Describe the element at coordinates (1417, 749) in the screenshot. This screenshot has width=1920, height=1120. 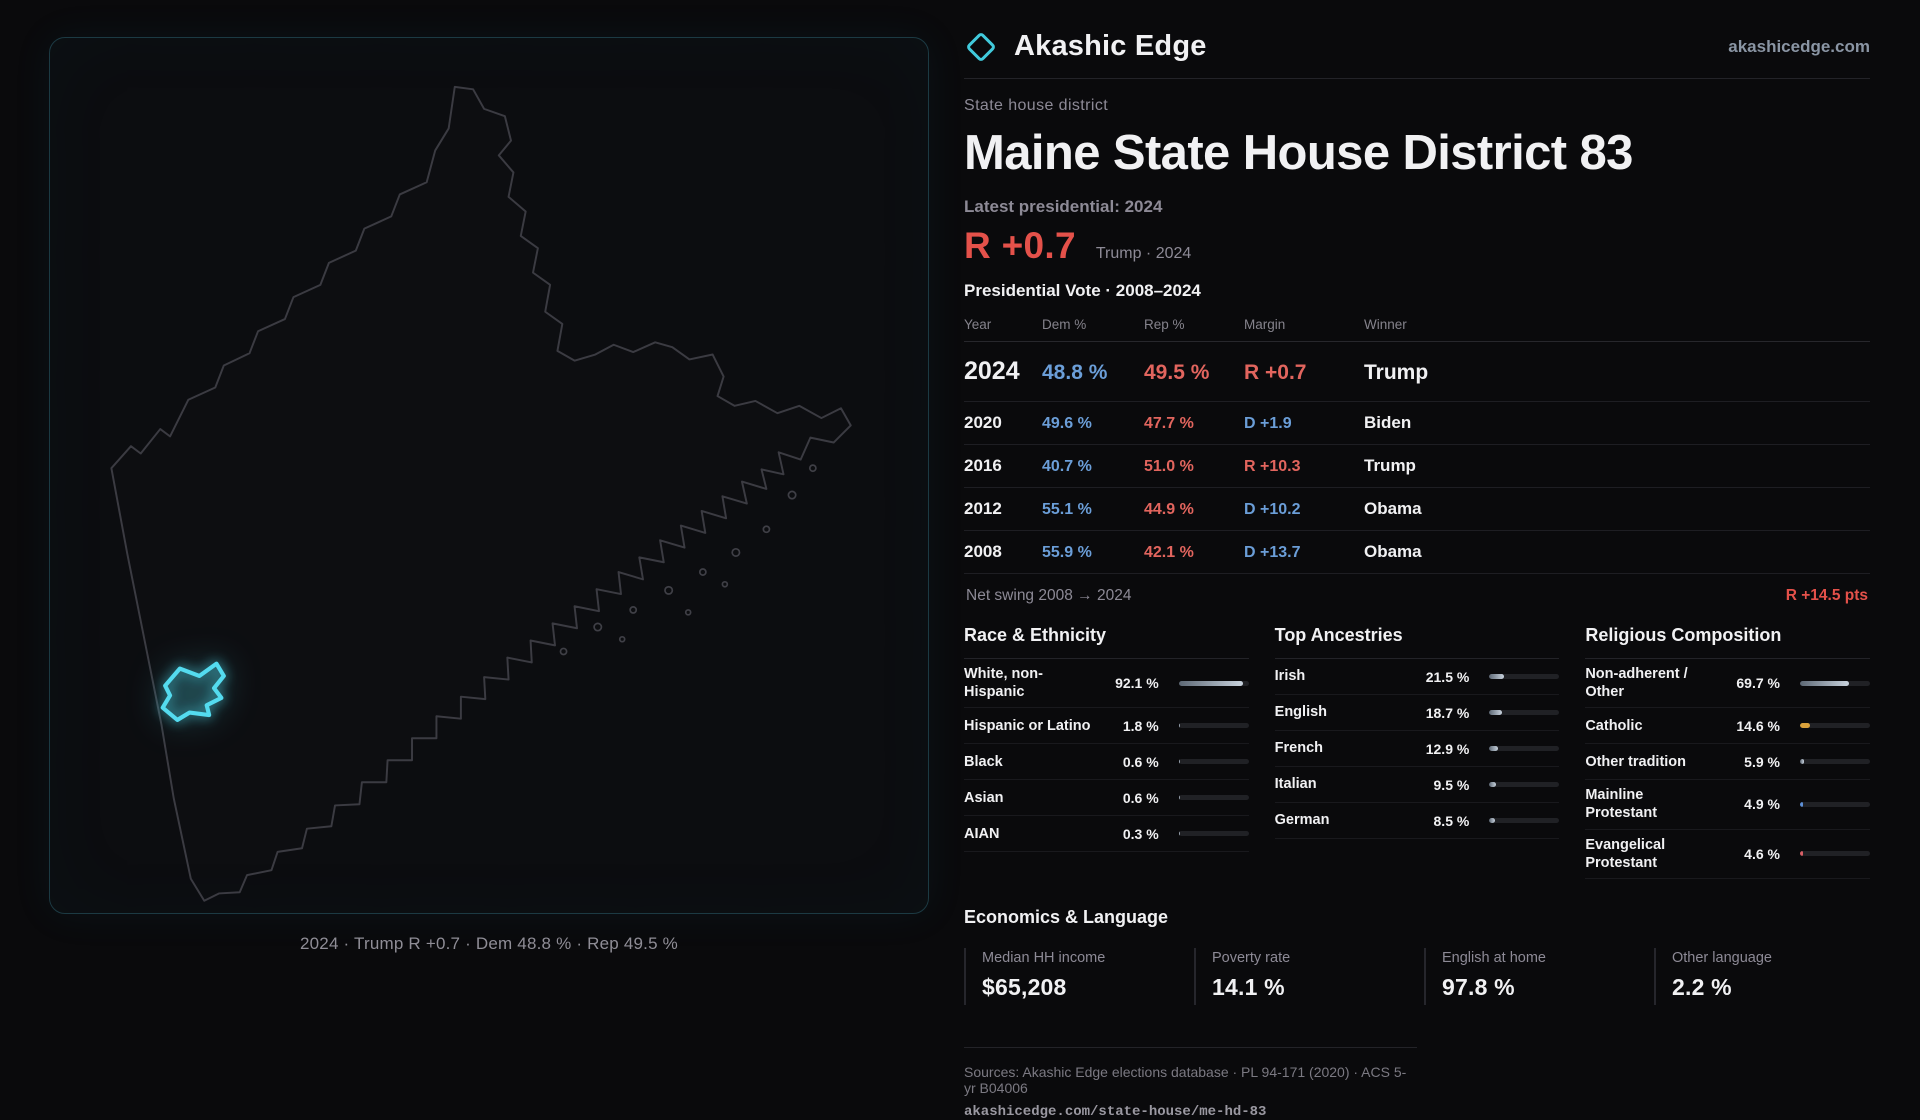
I see `ancestry-row: French 12.9 %` at that location.